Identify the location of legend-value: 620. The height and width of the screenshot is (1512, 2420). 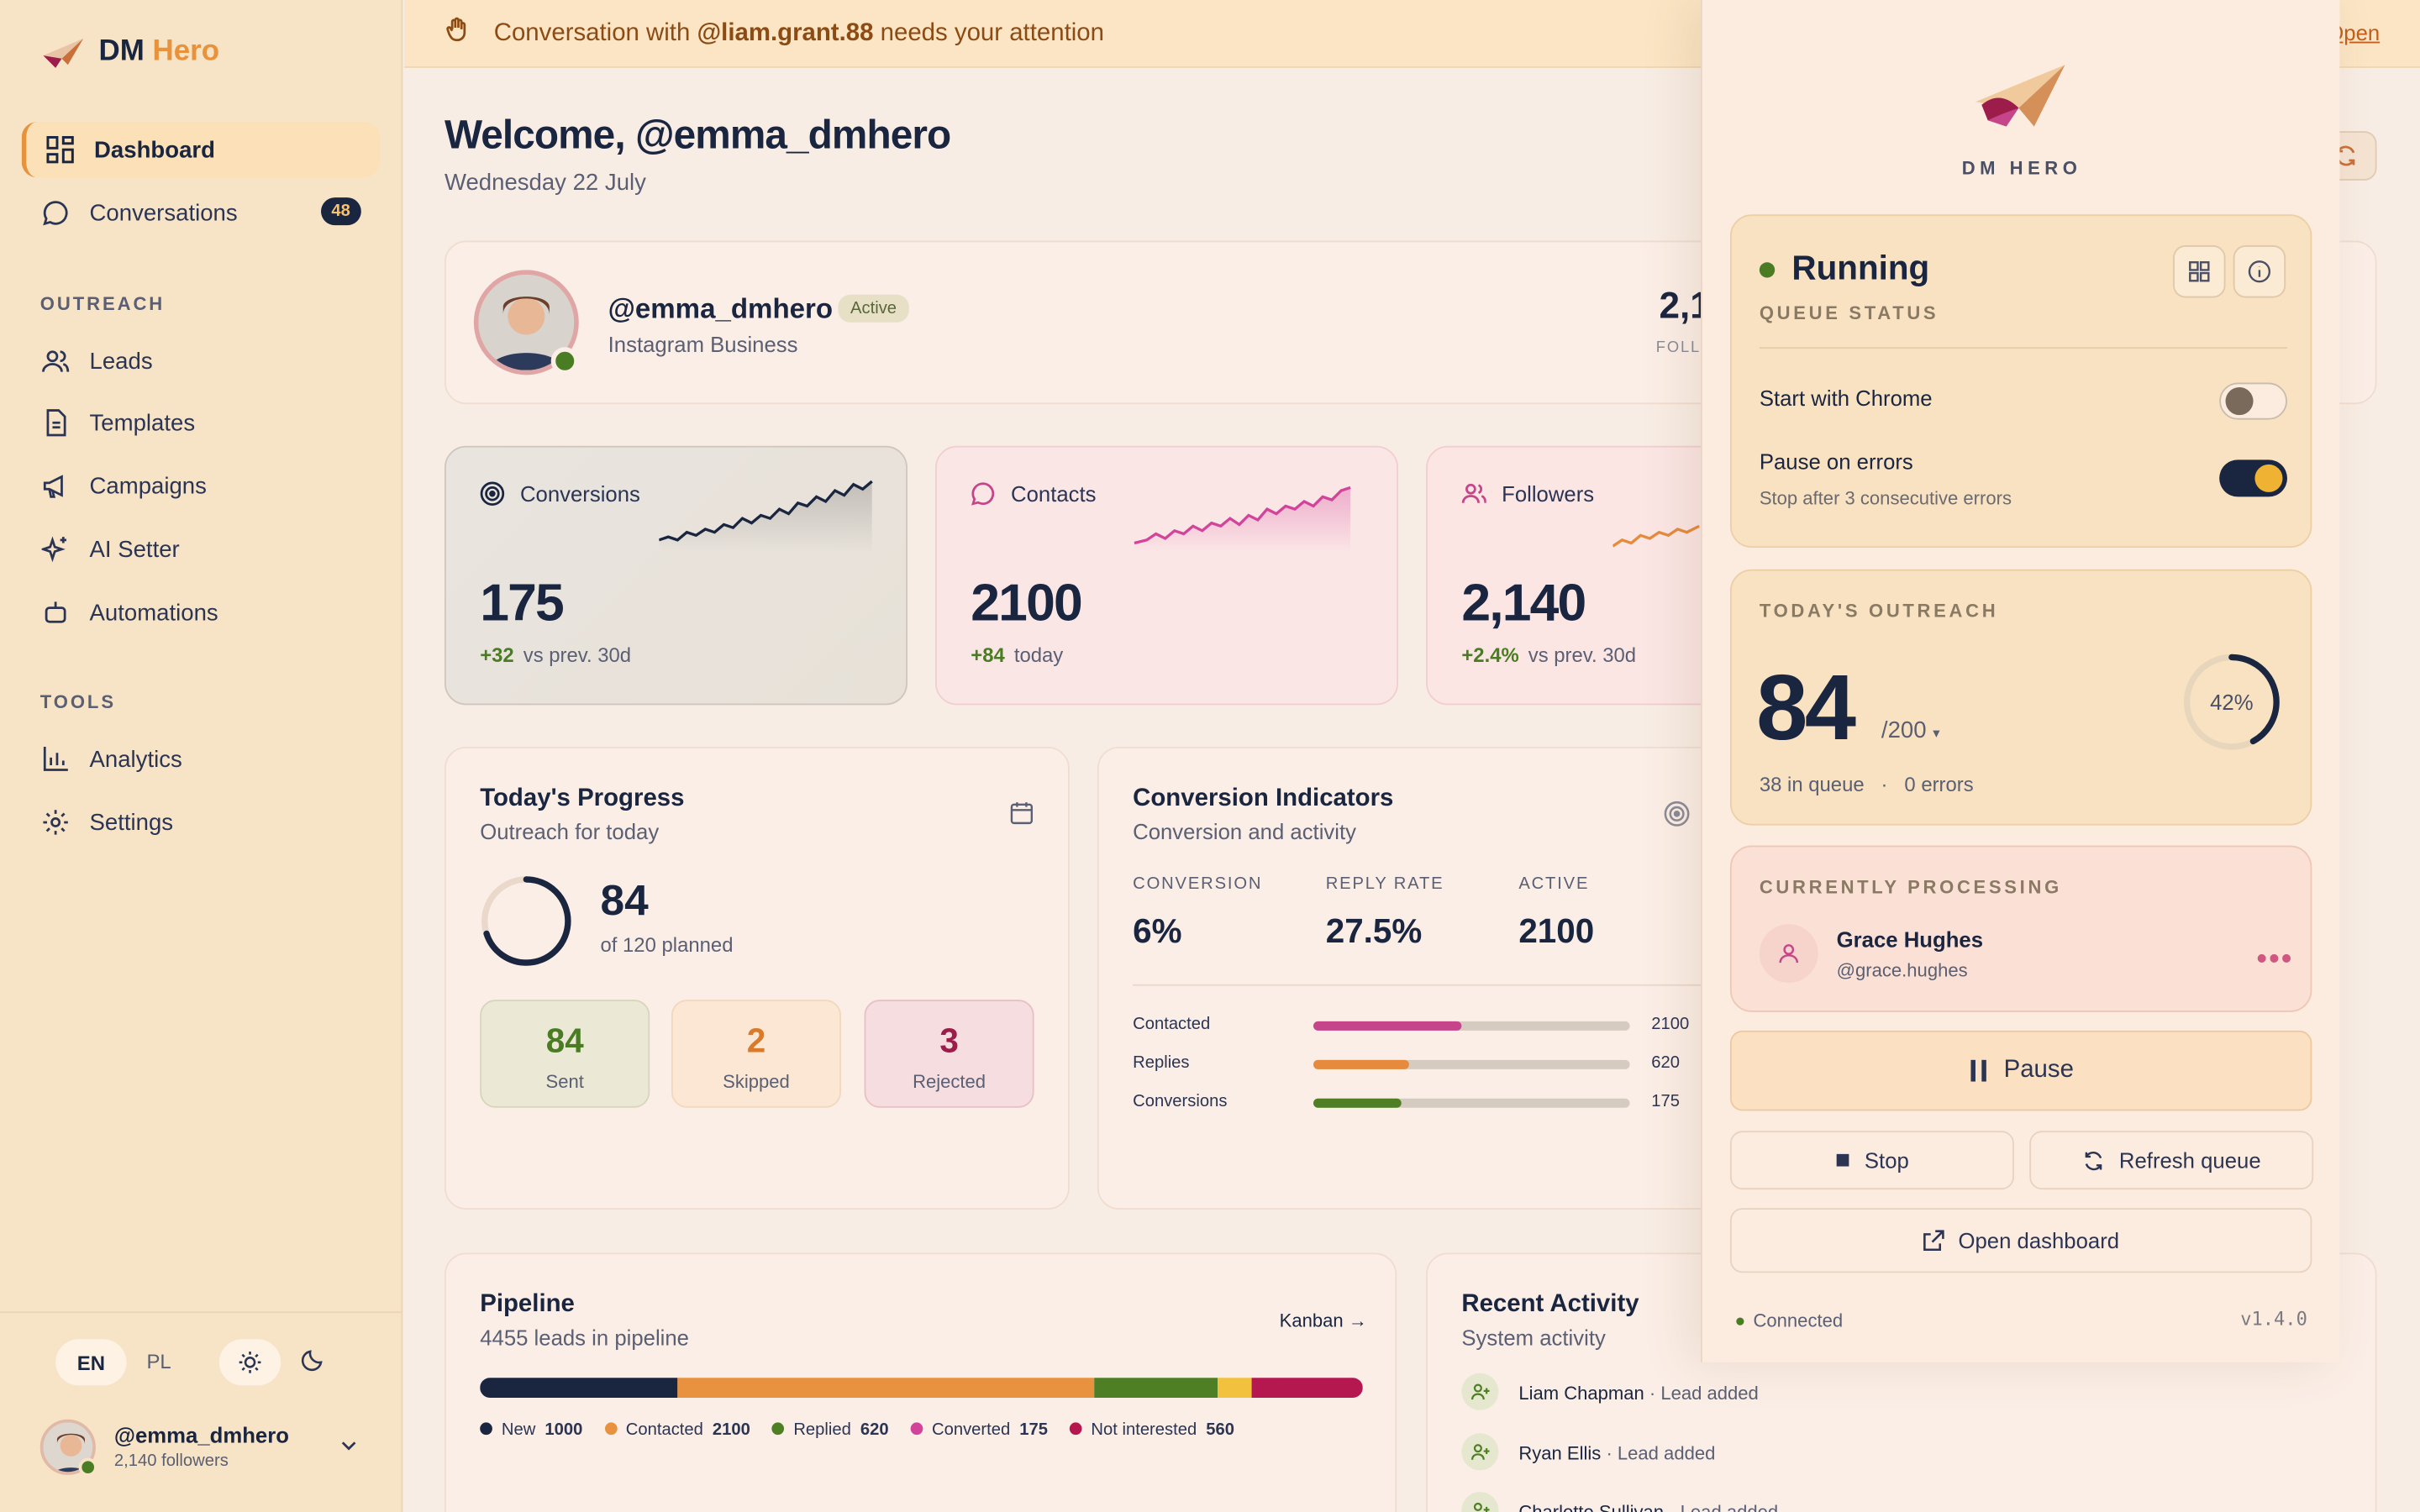
(874, 1430).